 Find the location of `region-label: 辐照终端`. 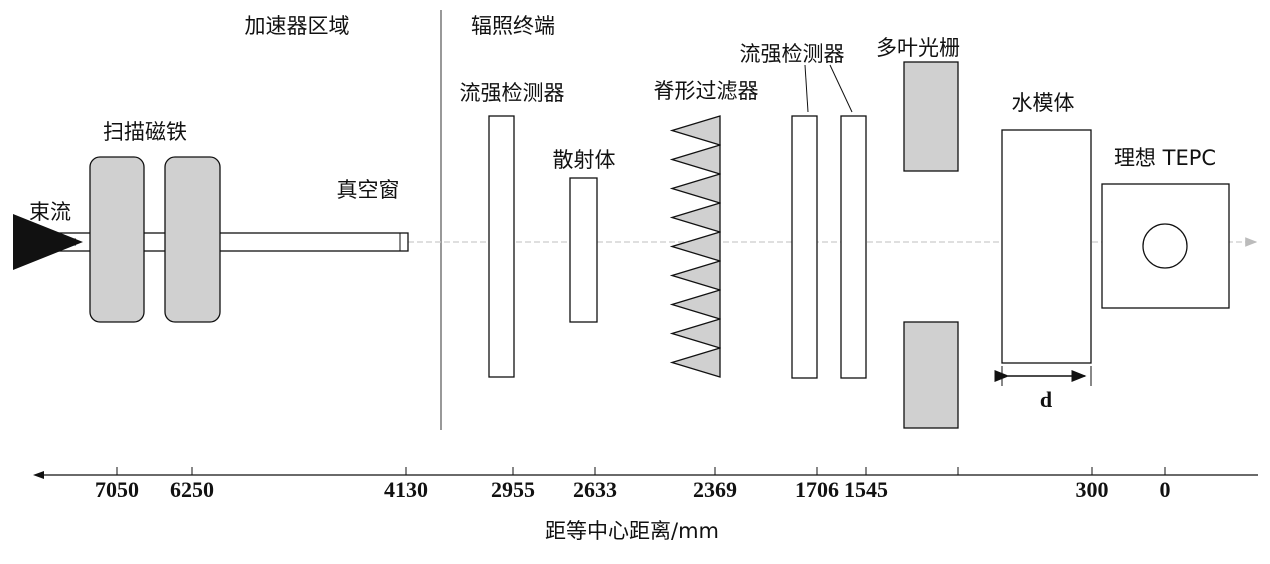

region-label: 辐照终端 is located at coordinates (513, 26).